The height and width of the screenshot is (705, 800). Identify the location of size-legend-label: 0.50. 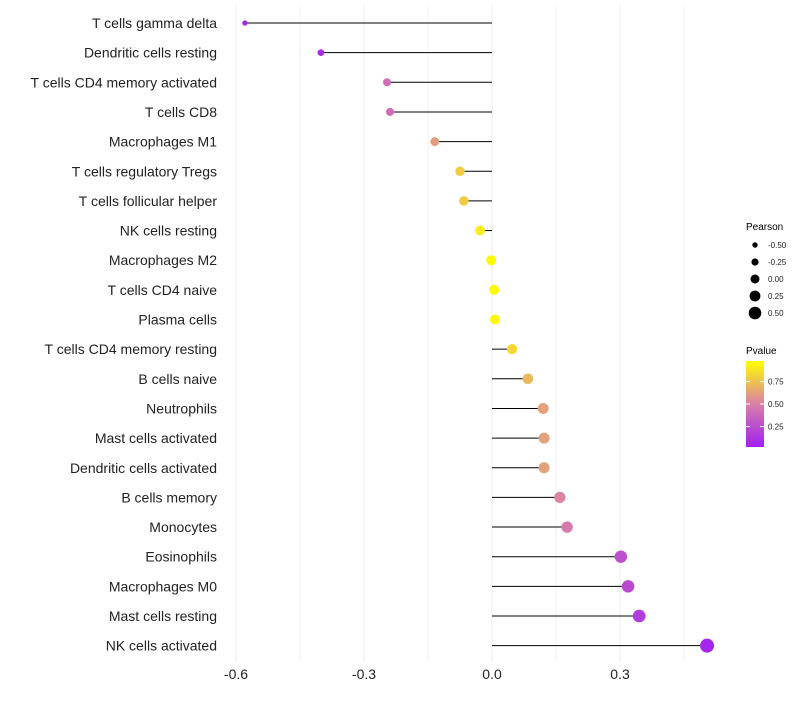
(776, 313).